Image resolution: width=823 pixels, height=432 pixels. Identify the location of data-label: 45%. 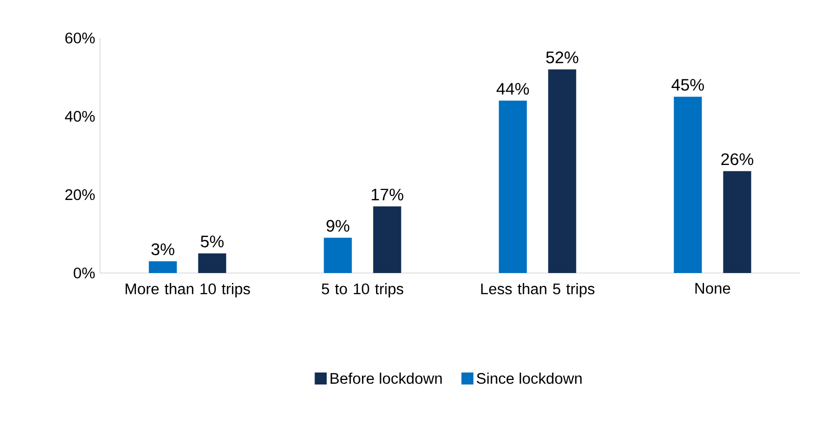
(688, 84).